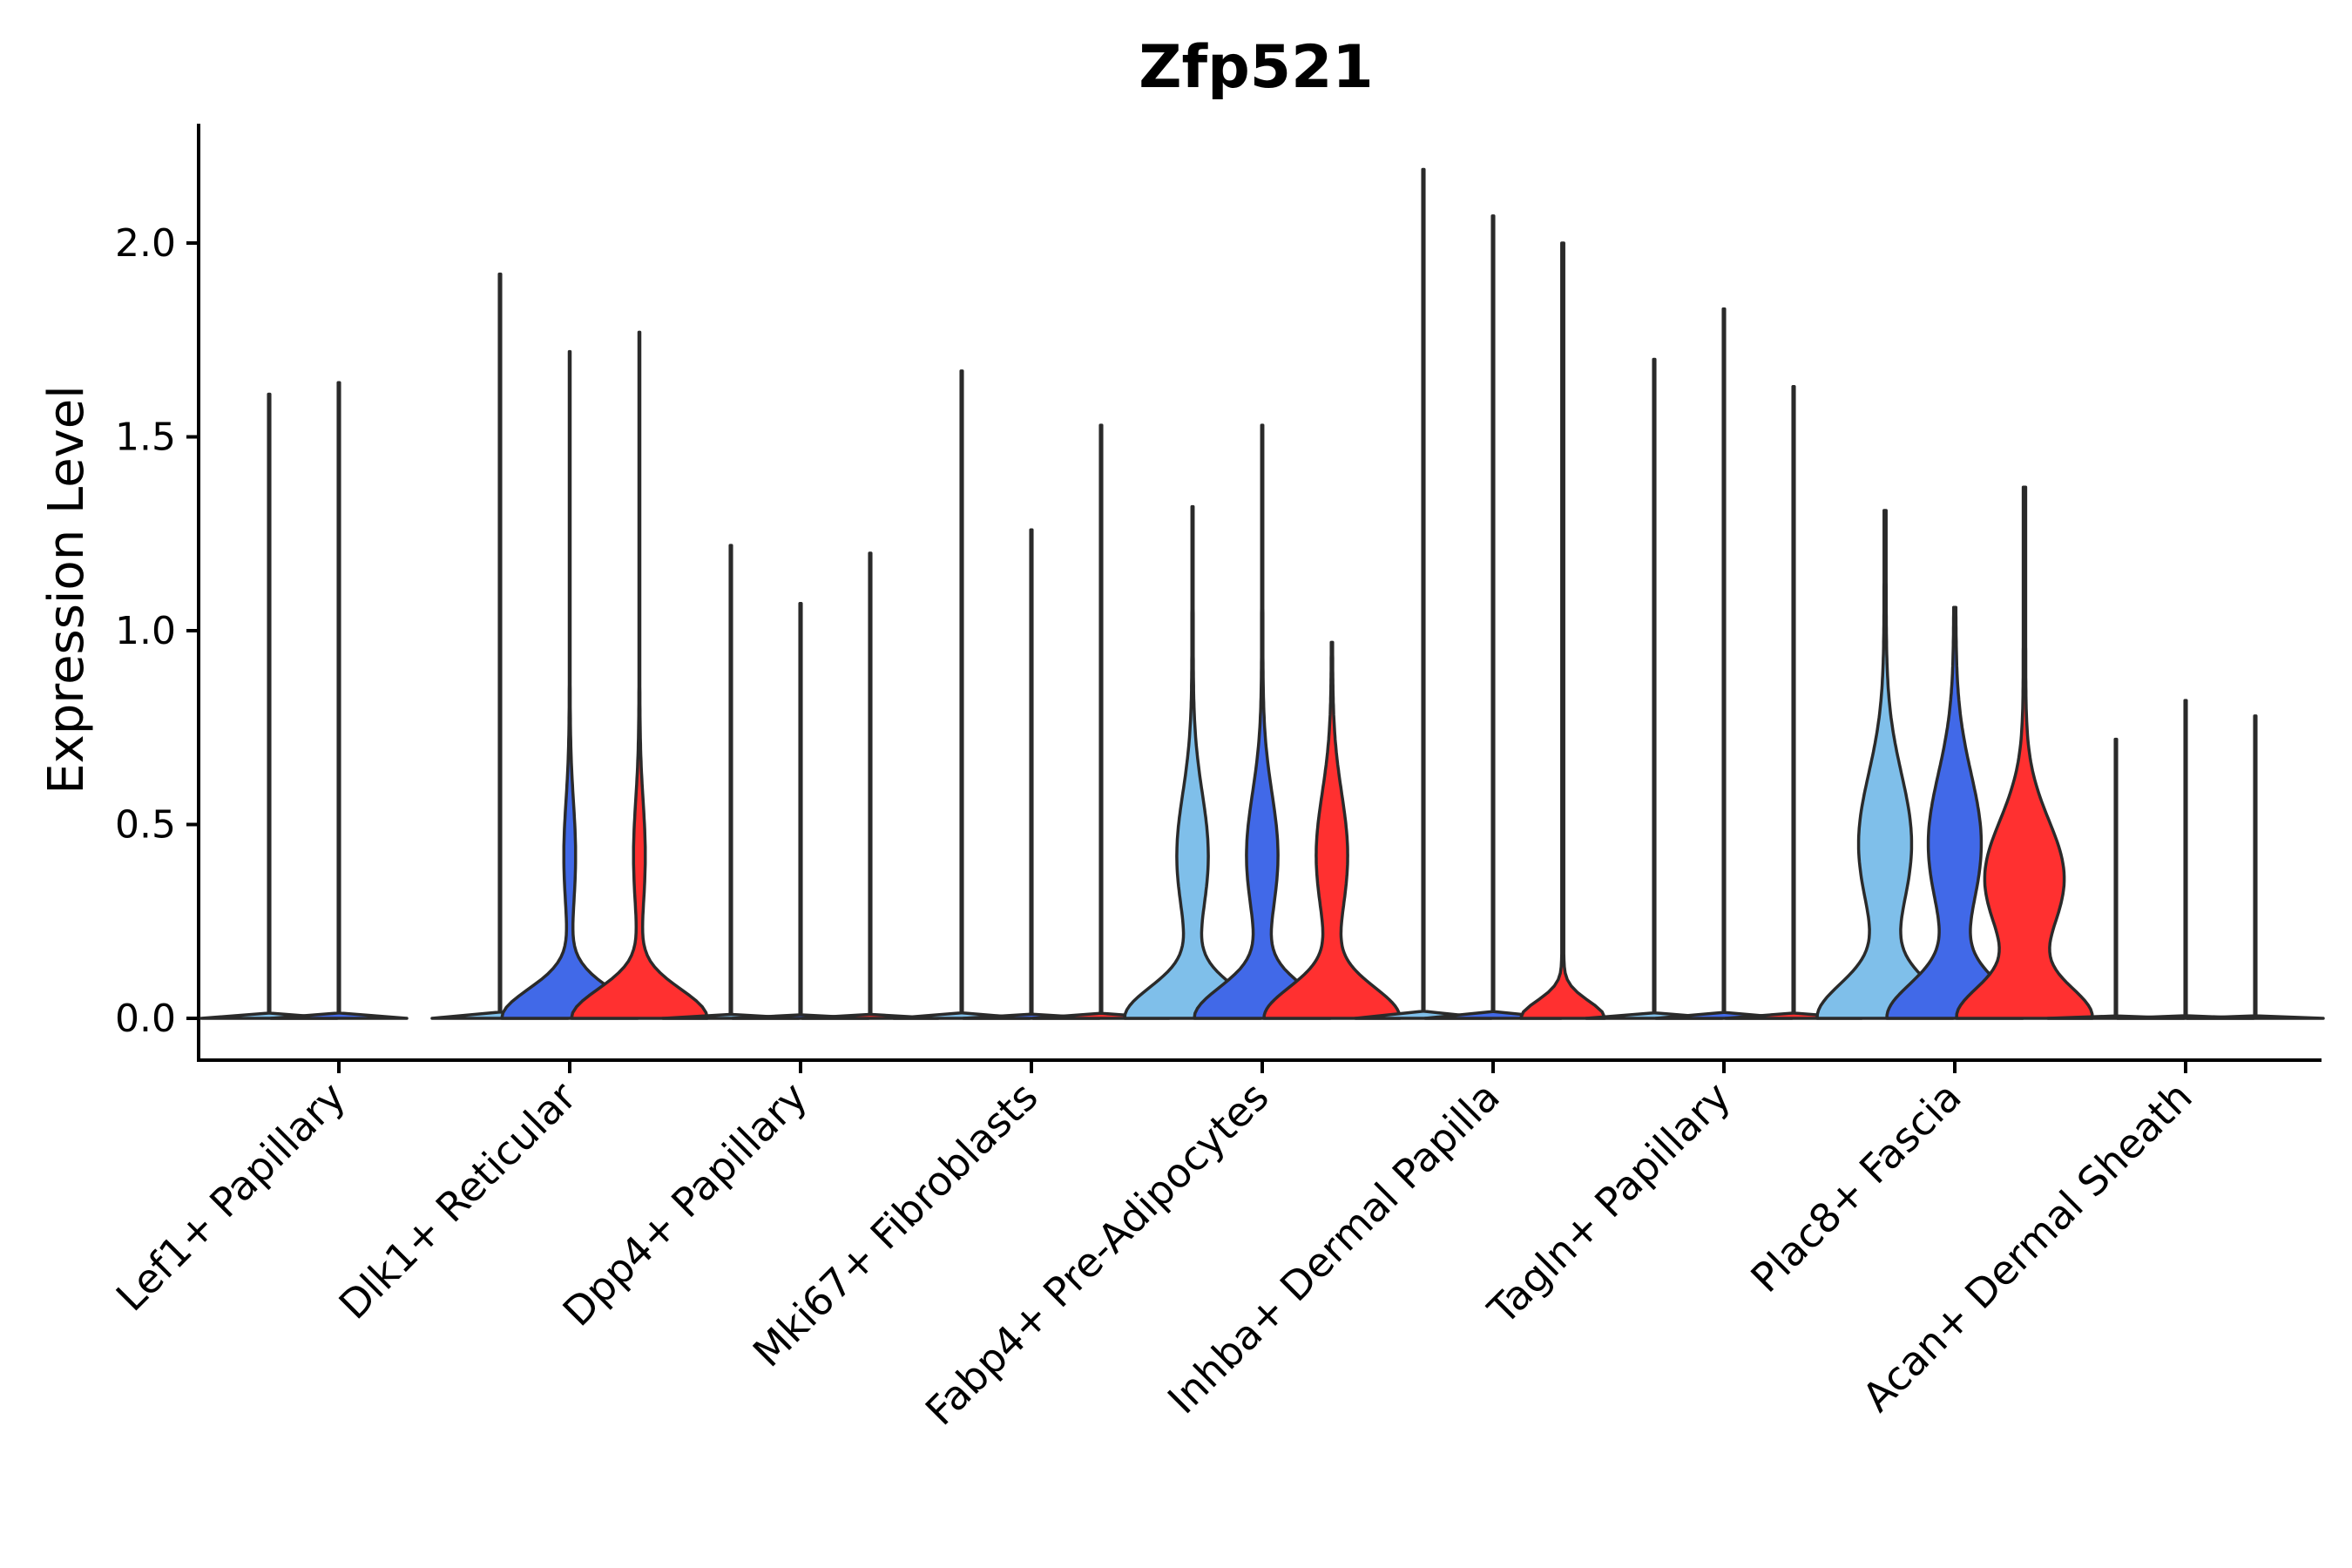 The width and height of the screenshot is (2352, 1568). Describe the element at coordinates (145, 1019) in the screenshot. I see `y-tick-label: 0.0` at that location.